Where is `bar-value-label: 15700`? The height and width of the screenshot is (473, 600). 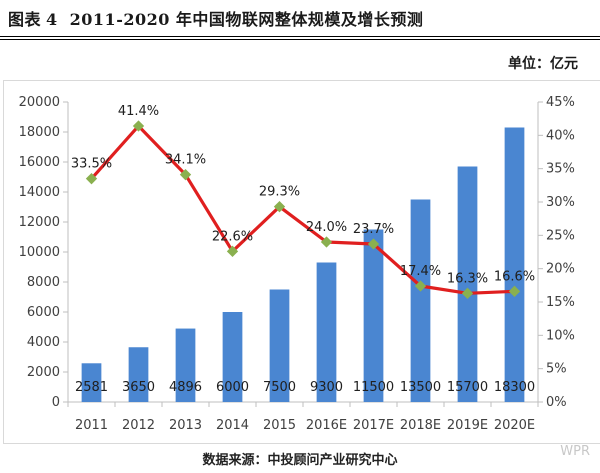
bar-value-label: 15700 is located at coordinates (467, 387).